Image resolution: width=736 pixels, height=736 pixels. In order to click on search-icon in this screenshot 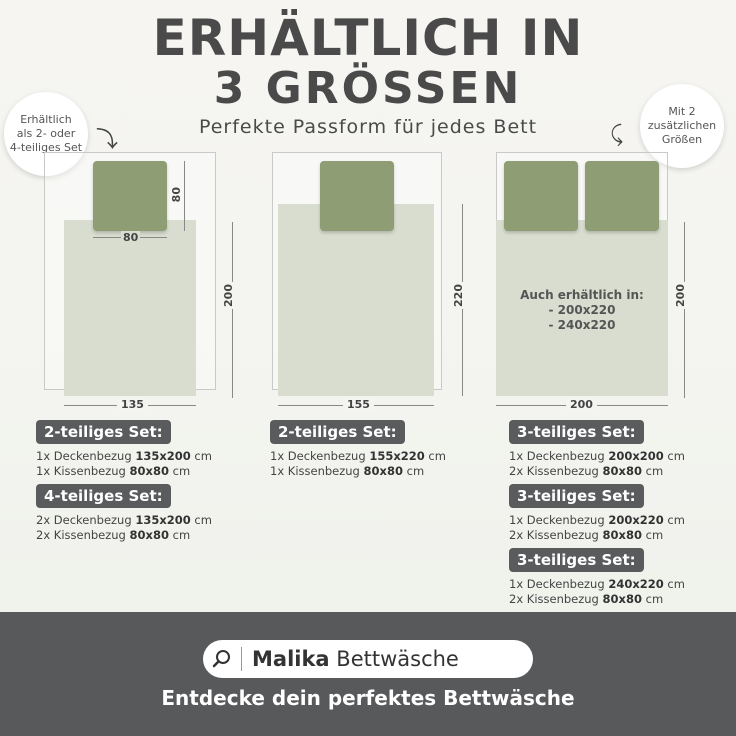, I will do `click(222, 659)`.